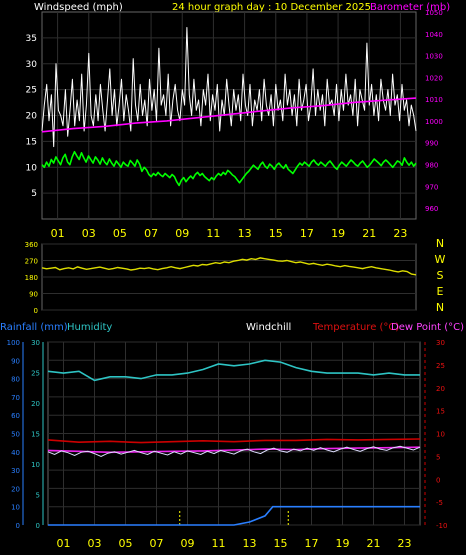  Describe the element at coordinates (355, 327) in the screenshot. I see `temperature-label: Temperature (°C)` at that location.